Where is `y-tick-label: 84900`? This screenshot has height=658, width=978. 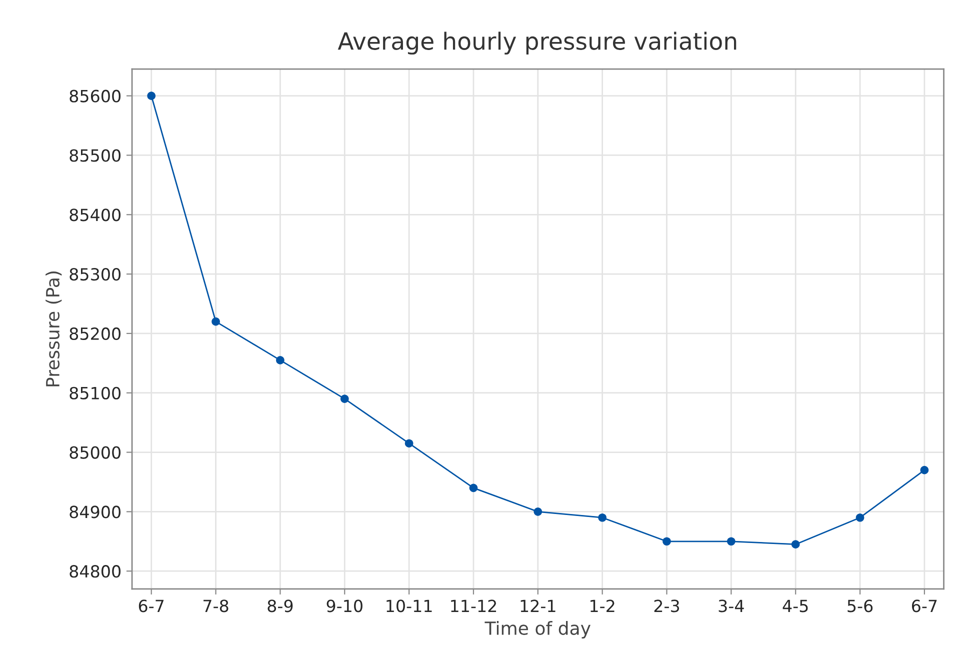 y-tick-label: 84900 is located at coordinates (95, 512).